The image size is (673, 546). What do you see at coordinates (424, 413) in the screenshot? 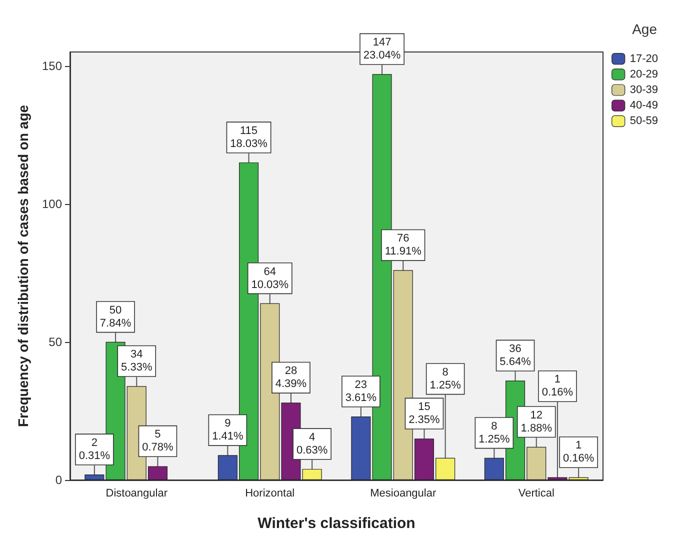
I see `data-label: 15 2.35%` at bounding box center [424, 413].